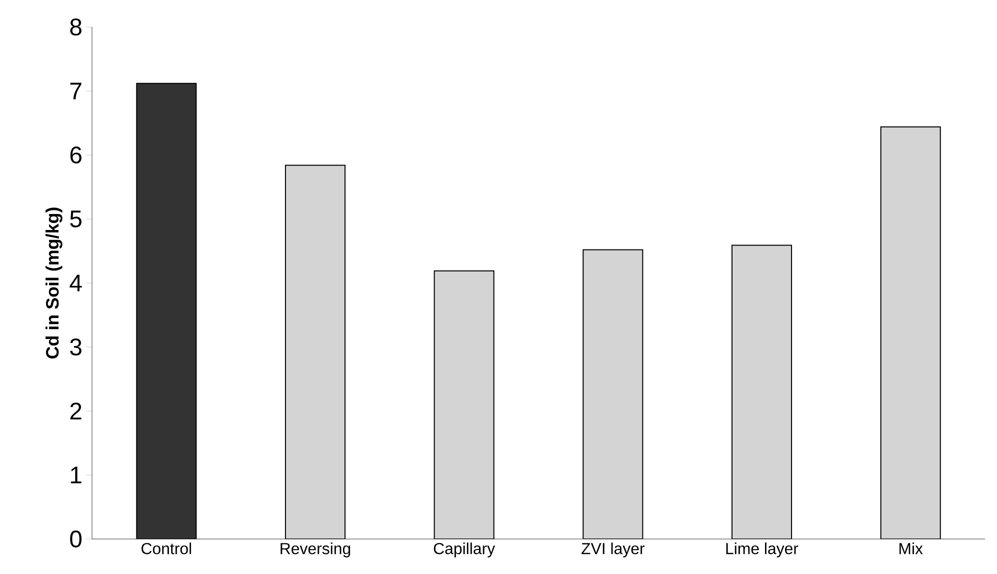  I want to click on x-tick-label: Mix, so click(911, 548).